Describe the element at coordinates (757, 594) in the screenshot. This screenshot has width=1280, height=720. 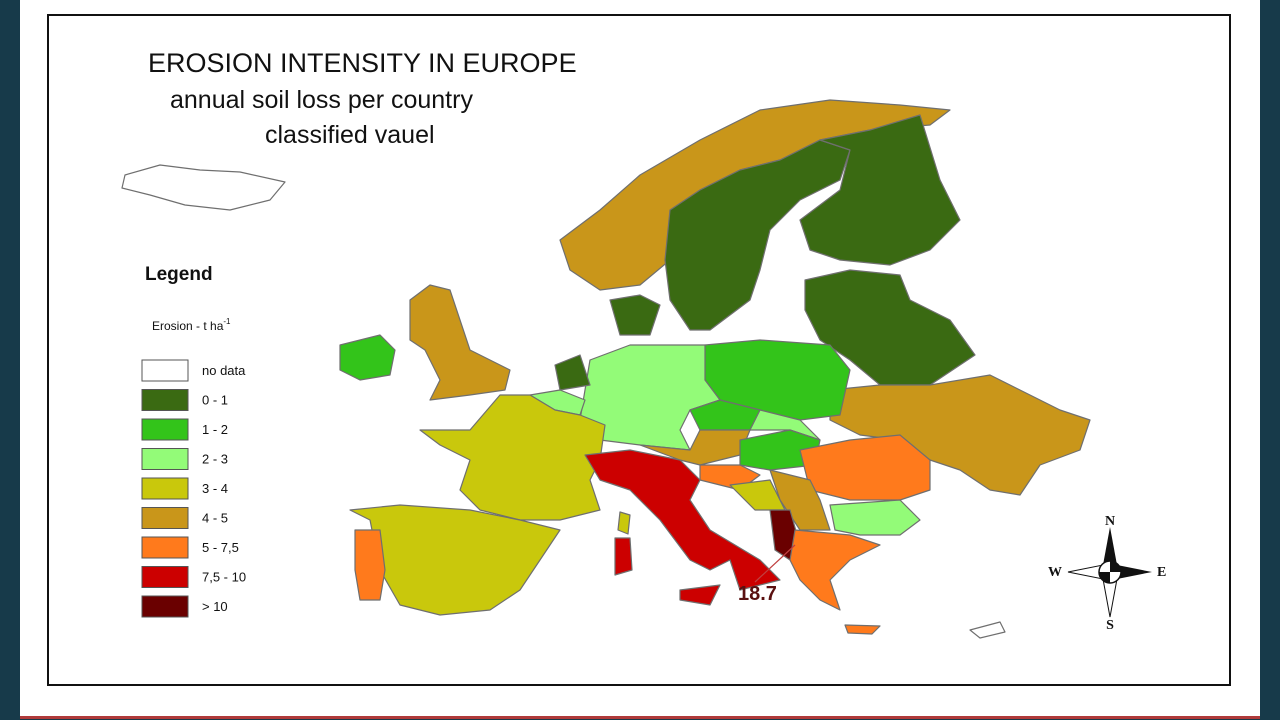
I see `annotation: 18.7` at that location.